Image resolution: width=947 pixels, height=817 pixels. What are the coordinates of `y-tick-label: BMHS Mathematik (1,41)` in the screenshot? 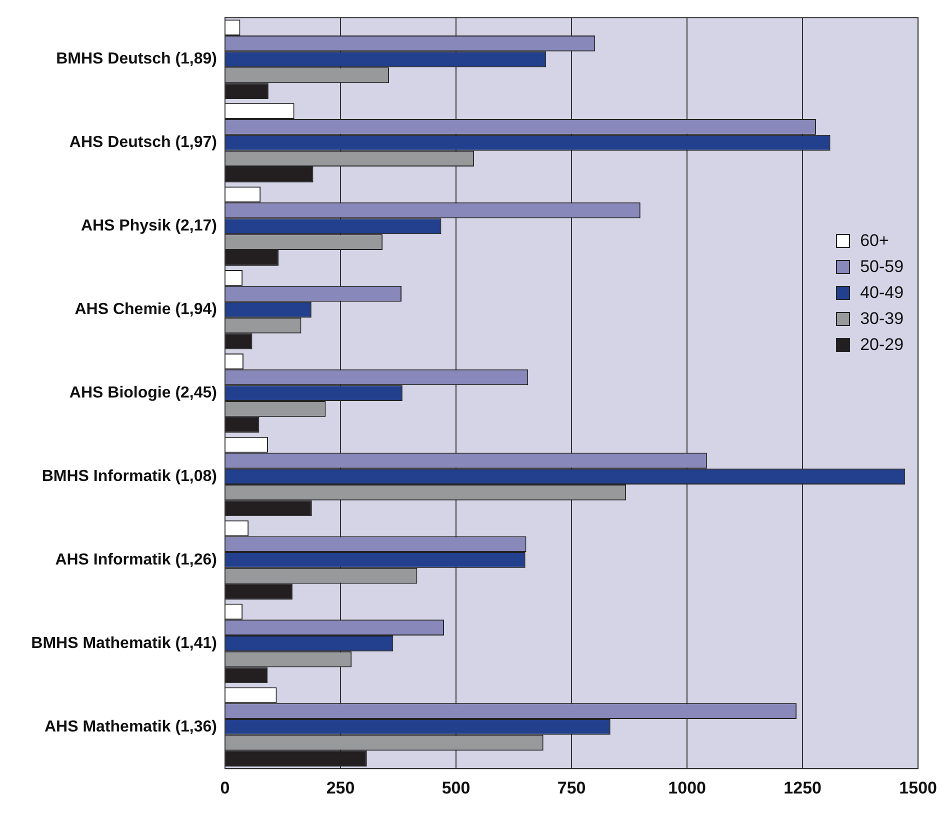 It's located at (124, 643).